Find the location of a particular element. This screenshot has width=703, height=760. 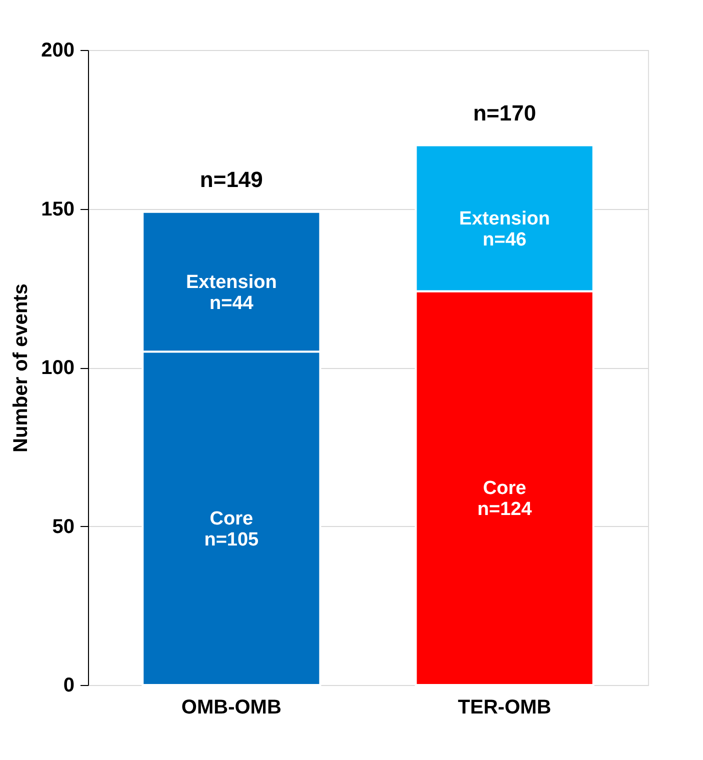

data-label: n=124 is located at coordinates (504, 509).